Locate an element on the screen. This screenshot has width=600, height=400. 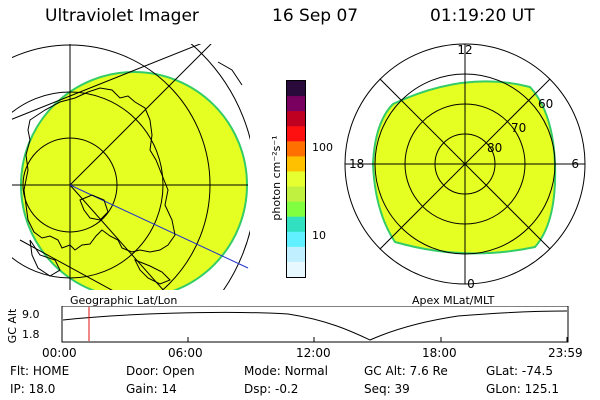
alt-ytick-9: 9.0 is located at coordinates (31, 314).